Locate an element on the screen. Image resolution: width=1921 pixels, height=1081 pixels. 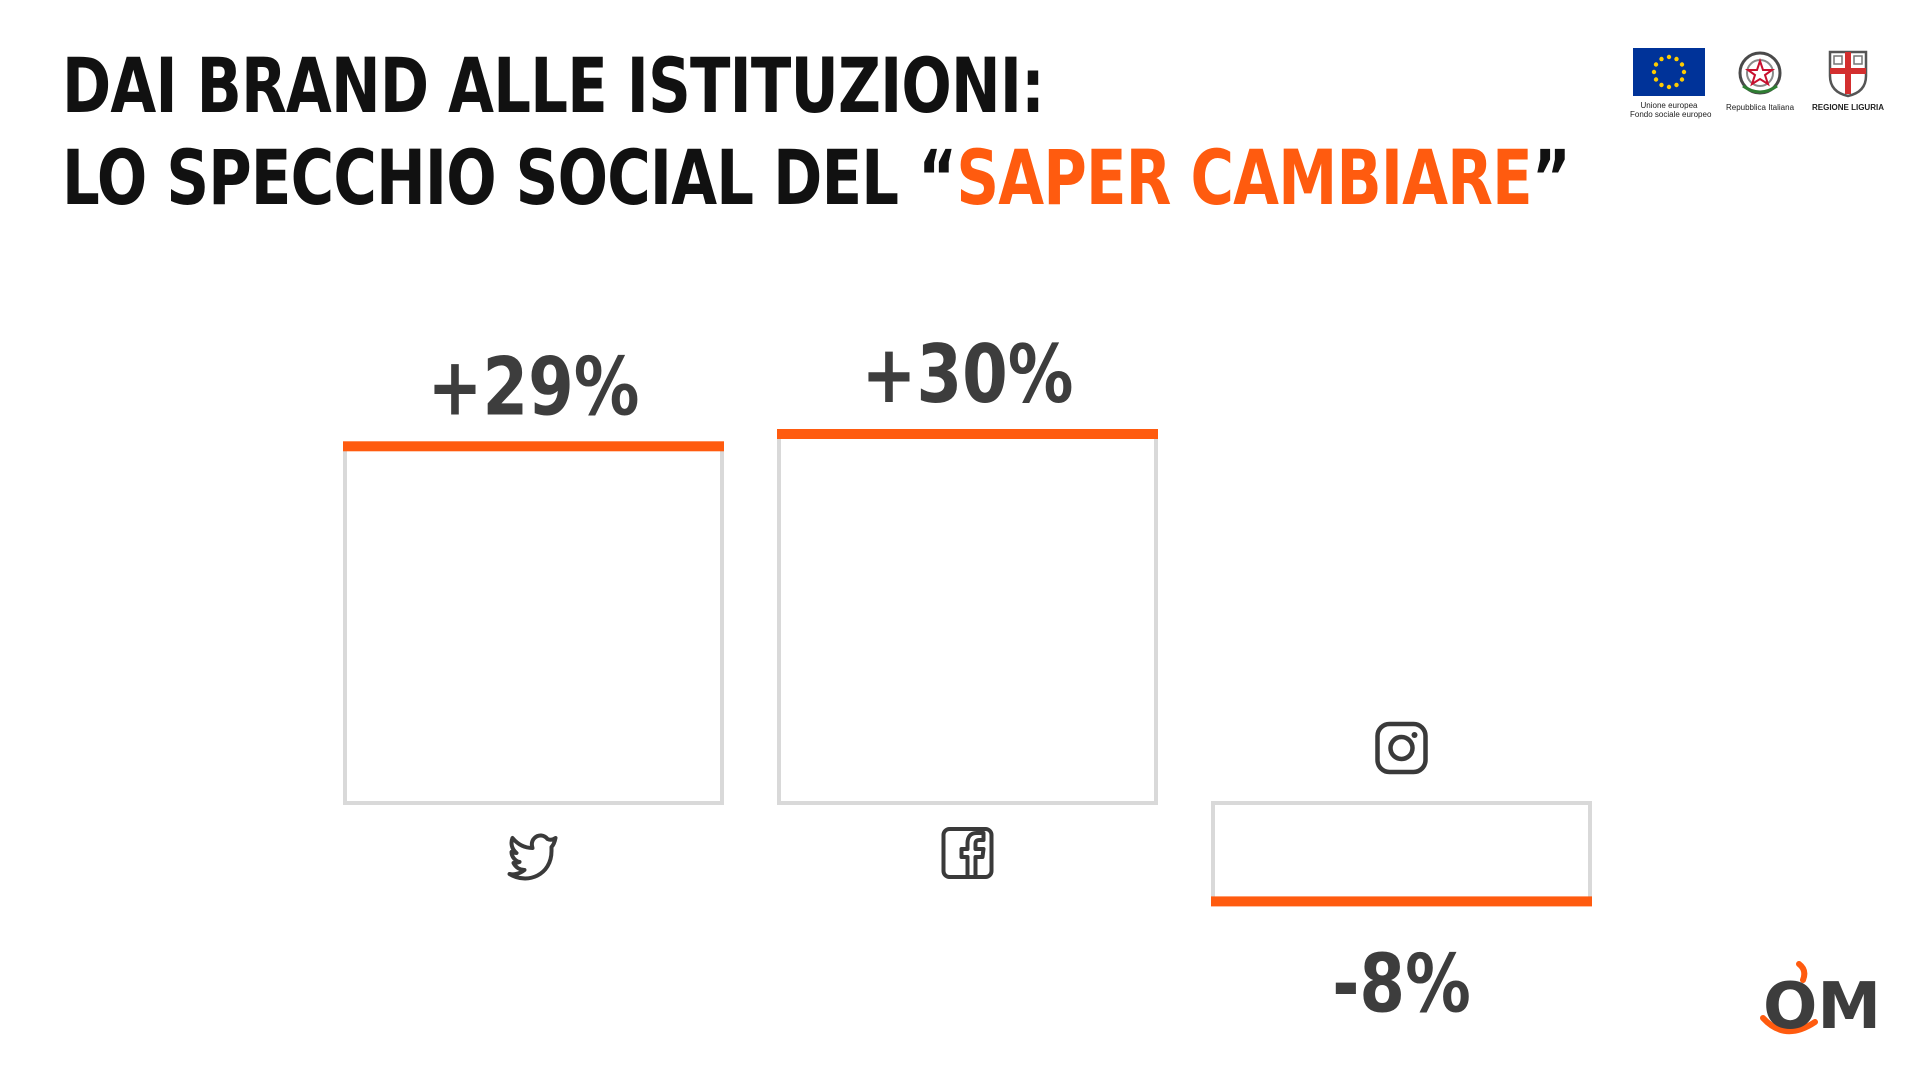
title-accent: SAPER CAMBIARE is located at coordinates (1244, 177).